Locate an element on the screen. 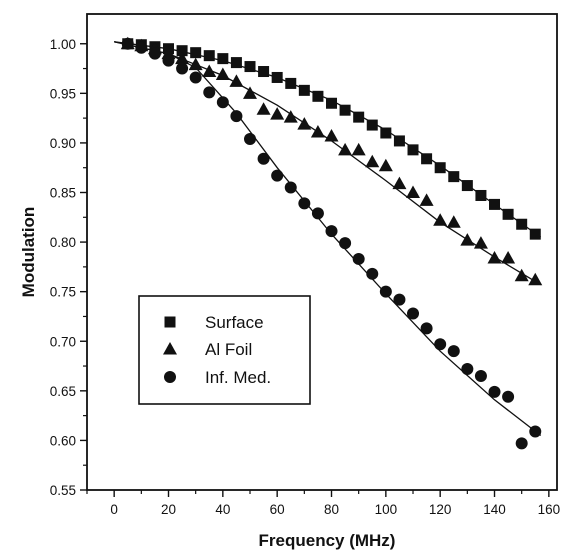  y-tick-label: 0.60 is located at coordinates (63, 440).